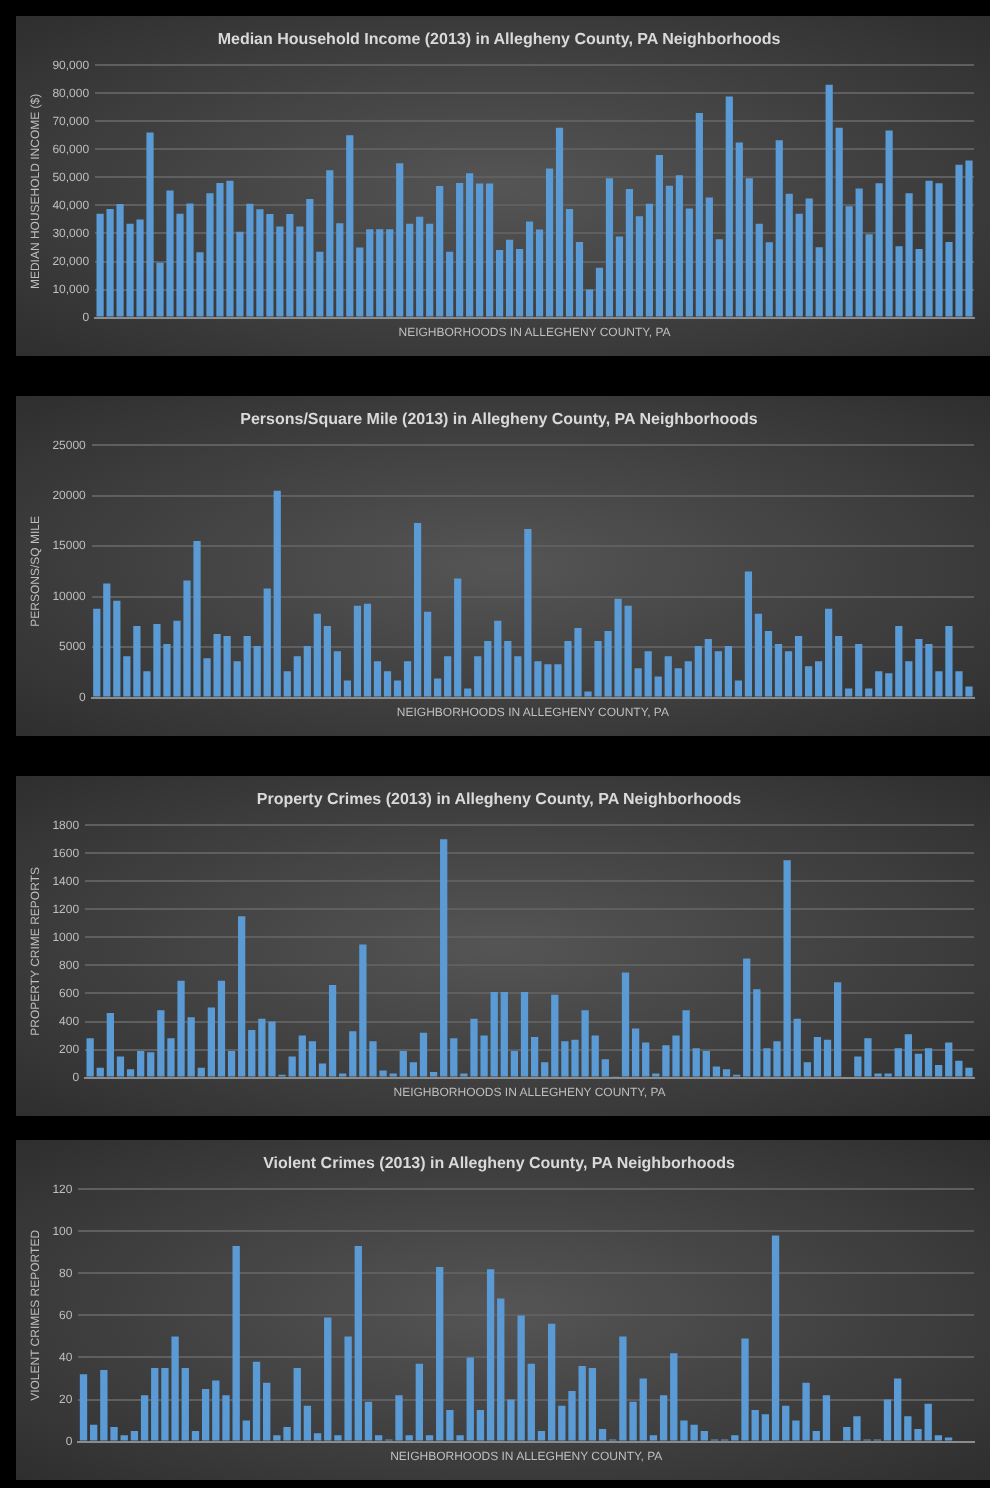  What do you see at coordinates (499, 39) in the screenshot?
I see `chart-title: Median Household Income (2013) in Allegheny County, PA Neighborhoods` at bounding box center [499, 39].